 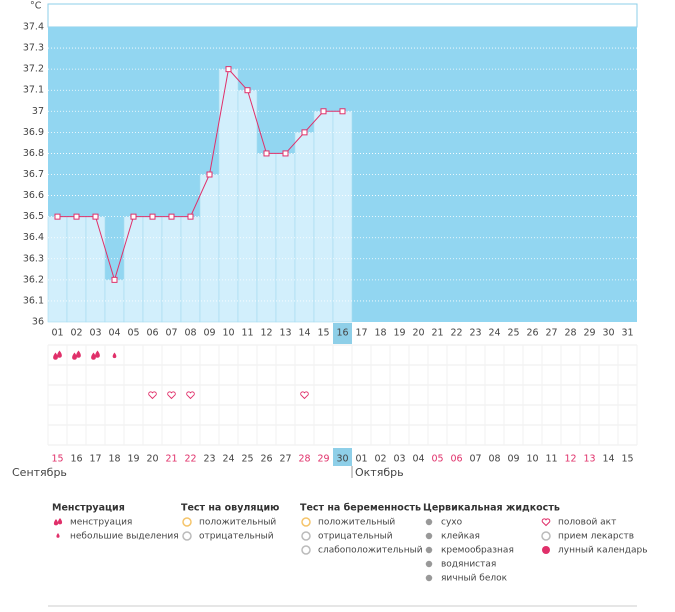 I want to click on y-tick-label: 36.9, so click(x=33, y=132).